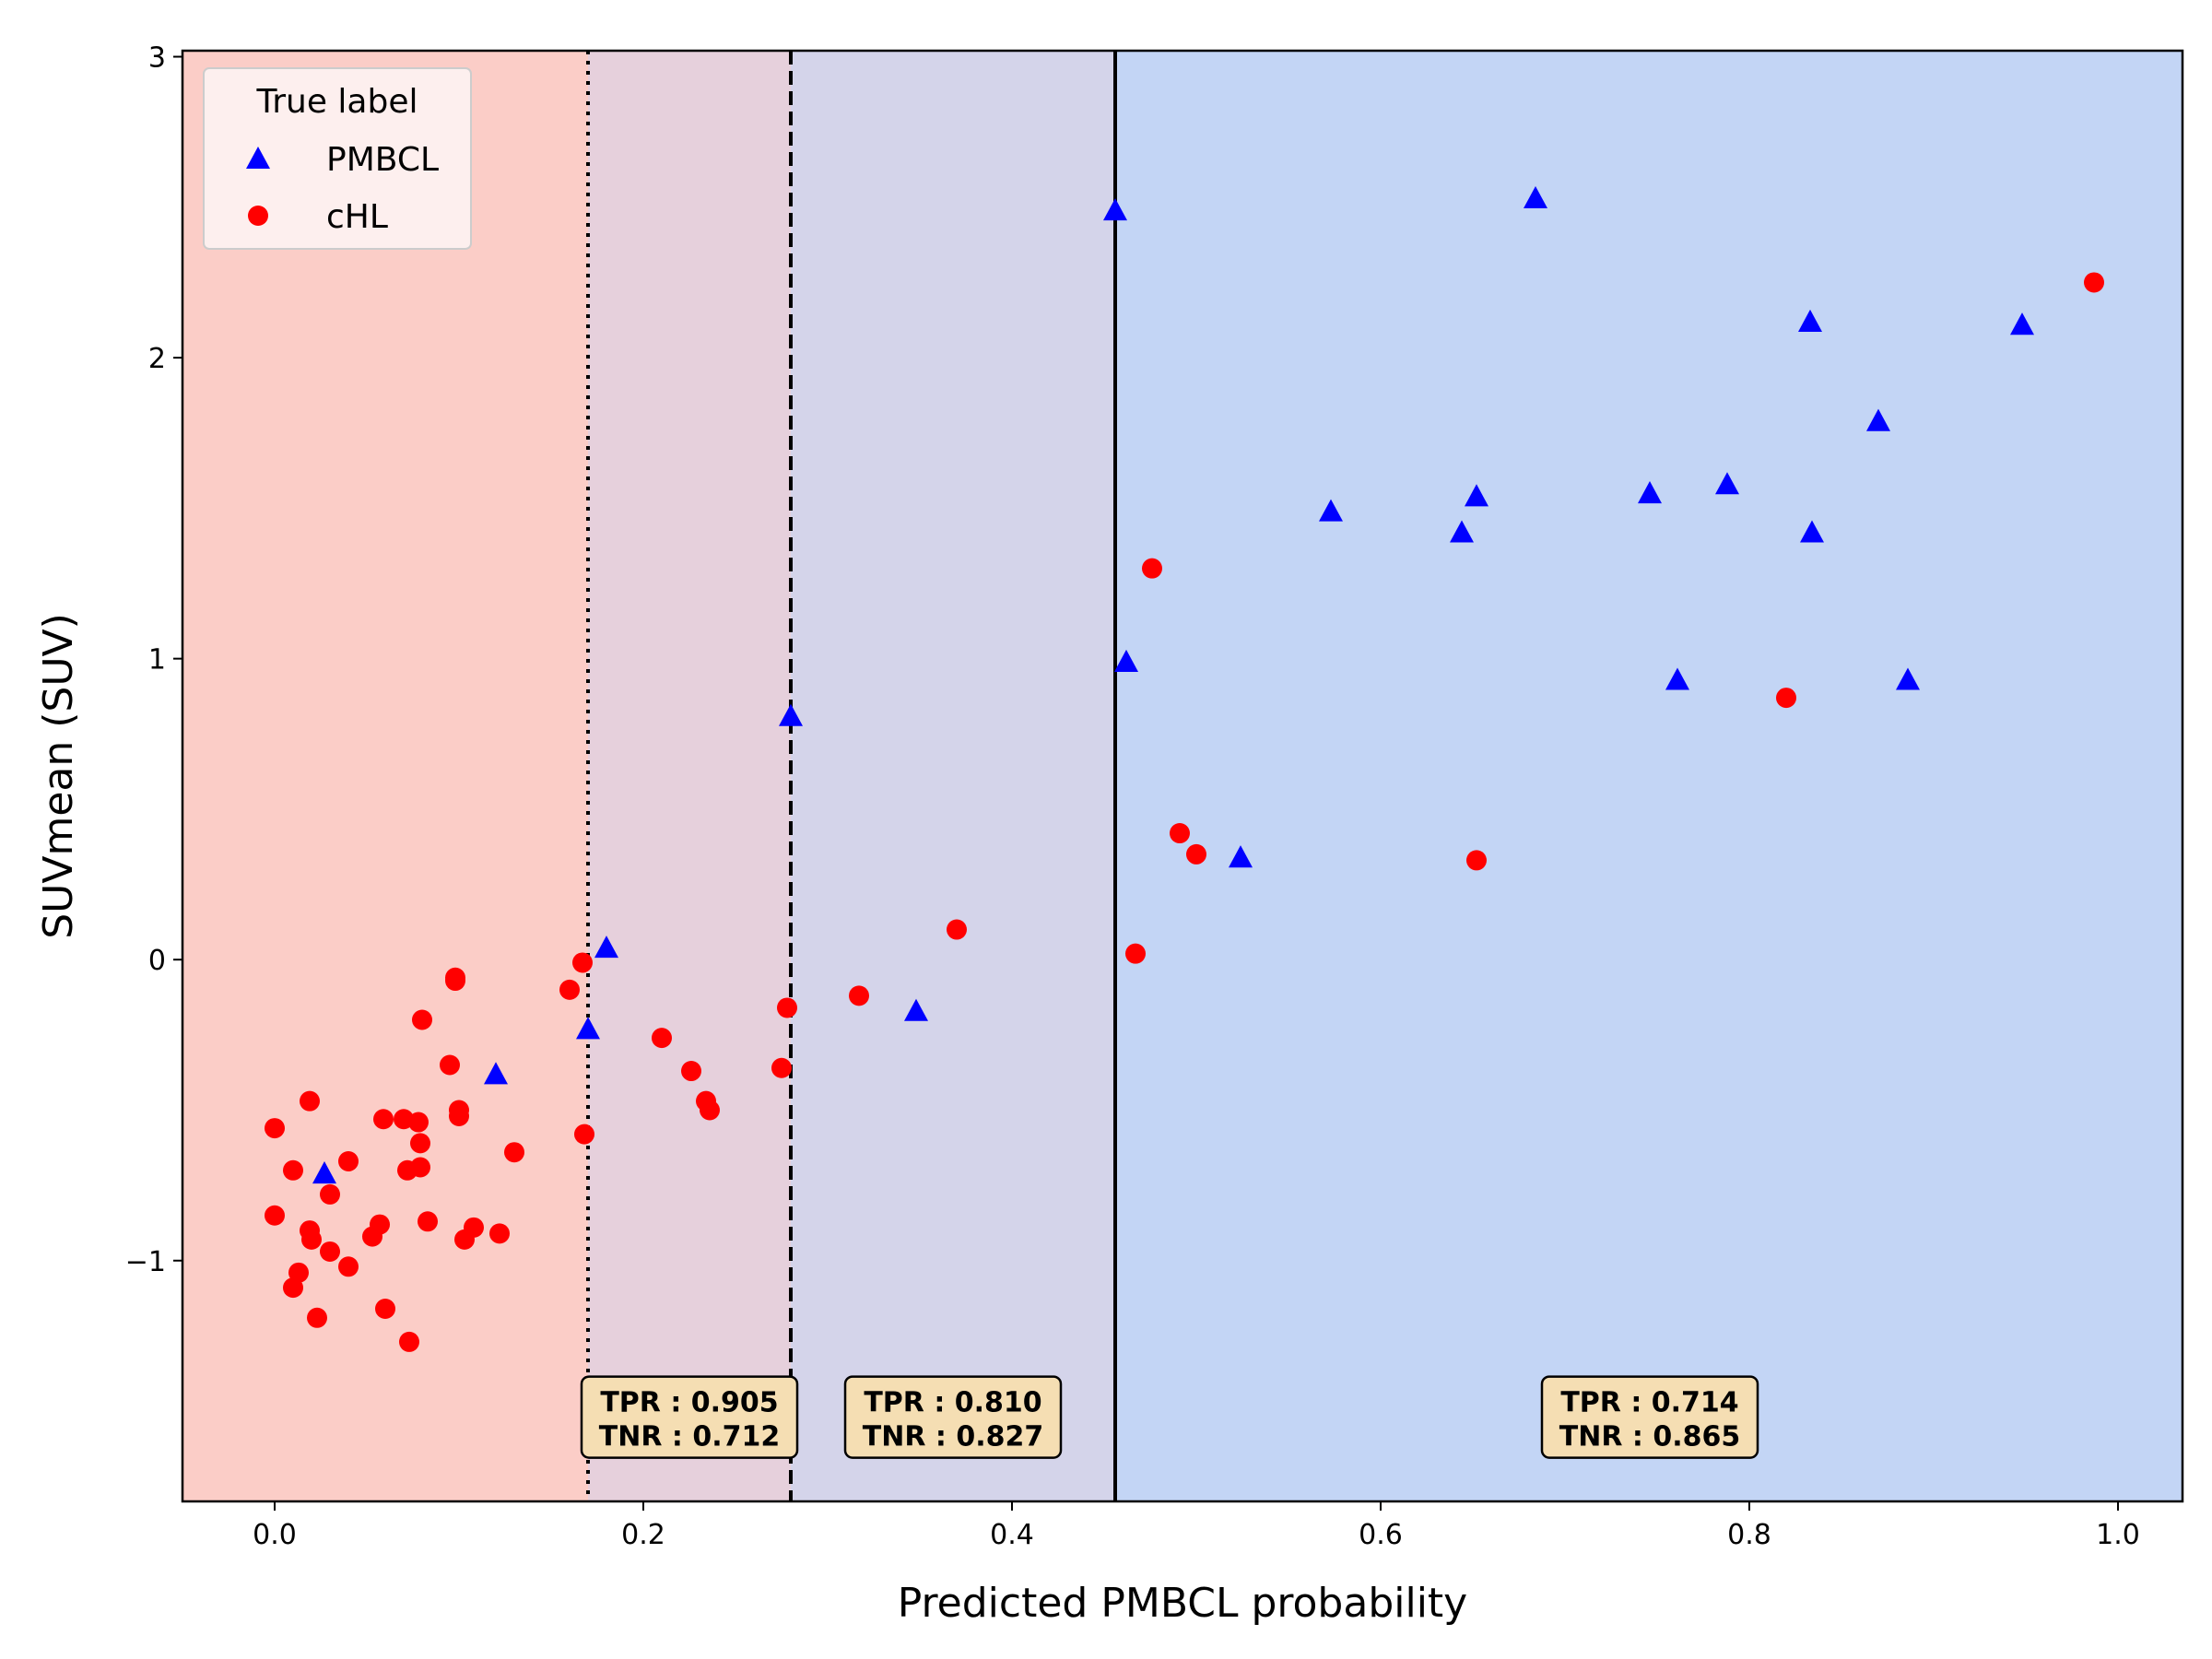 The height and width of the screenshot is (1659, 2212). What do you see at coordinates (1649, 1437) in the screenshot?
I see `metric-text: TNR : 0.865` at bounding box center [1649, 1437].